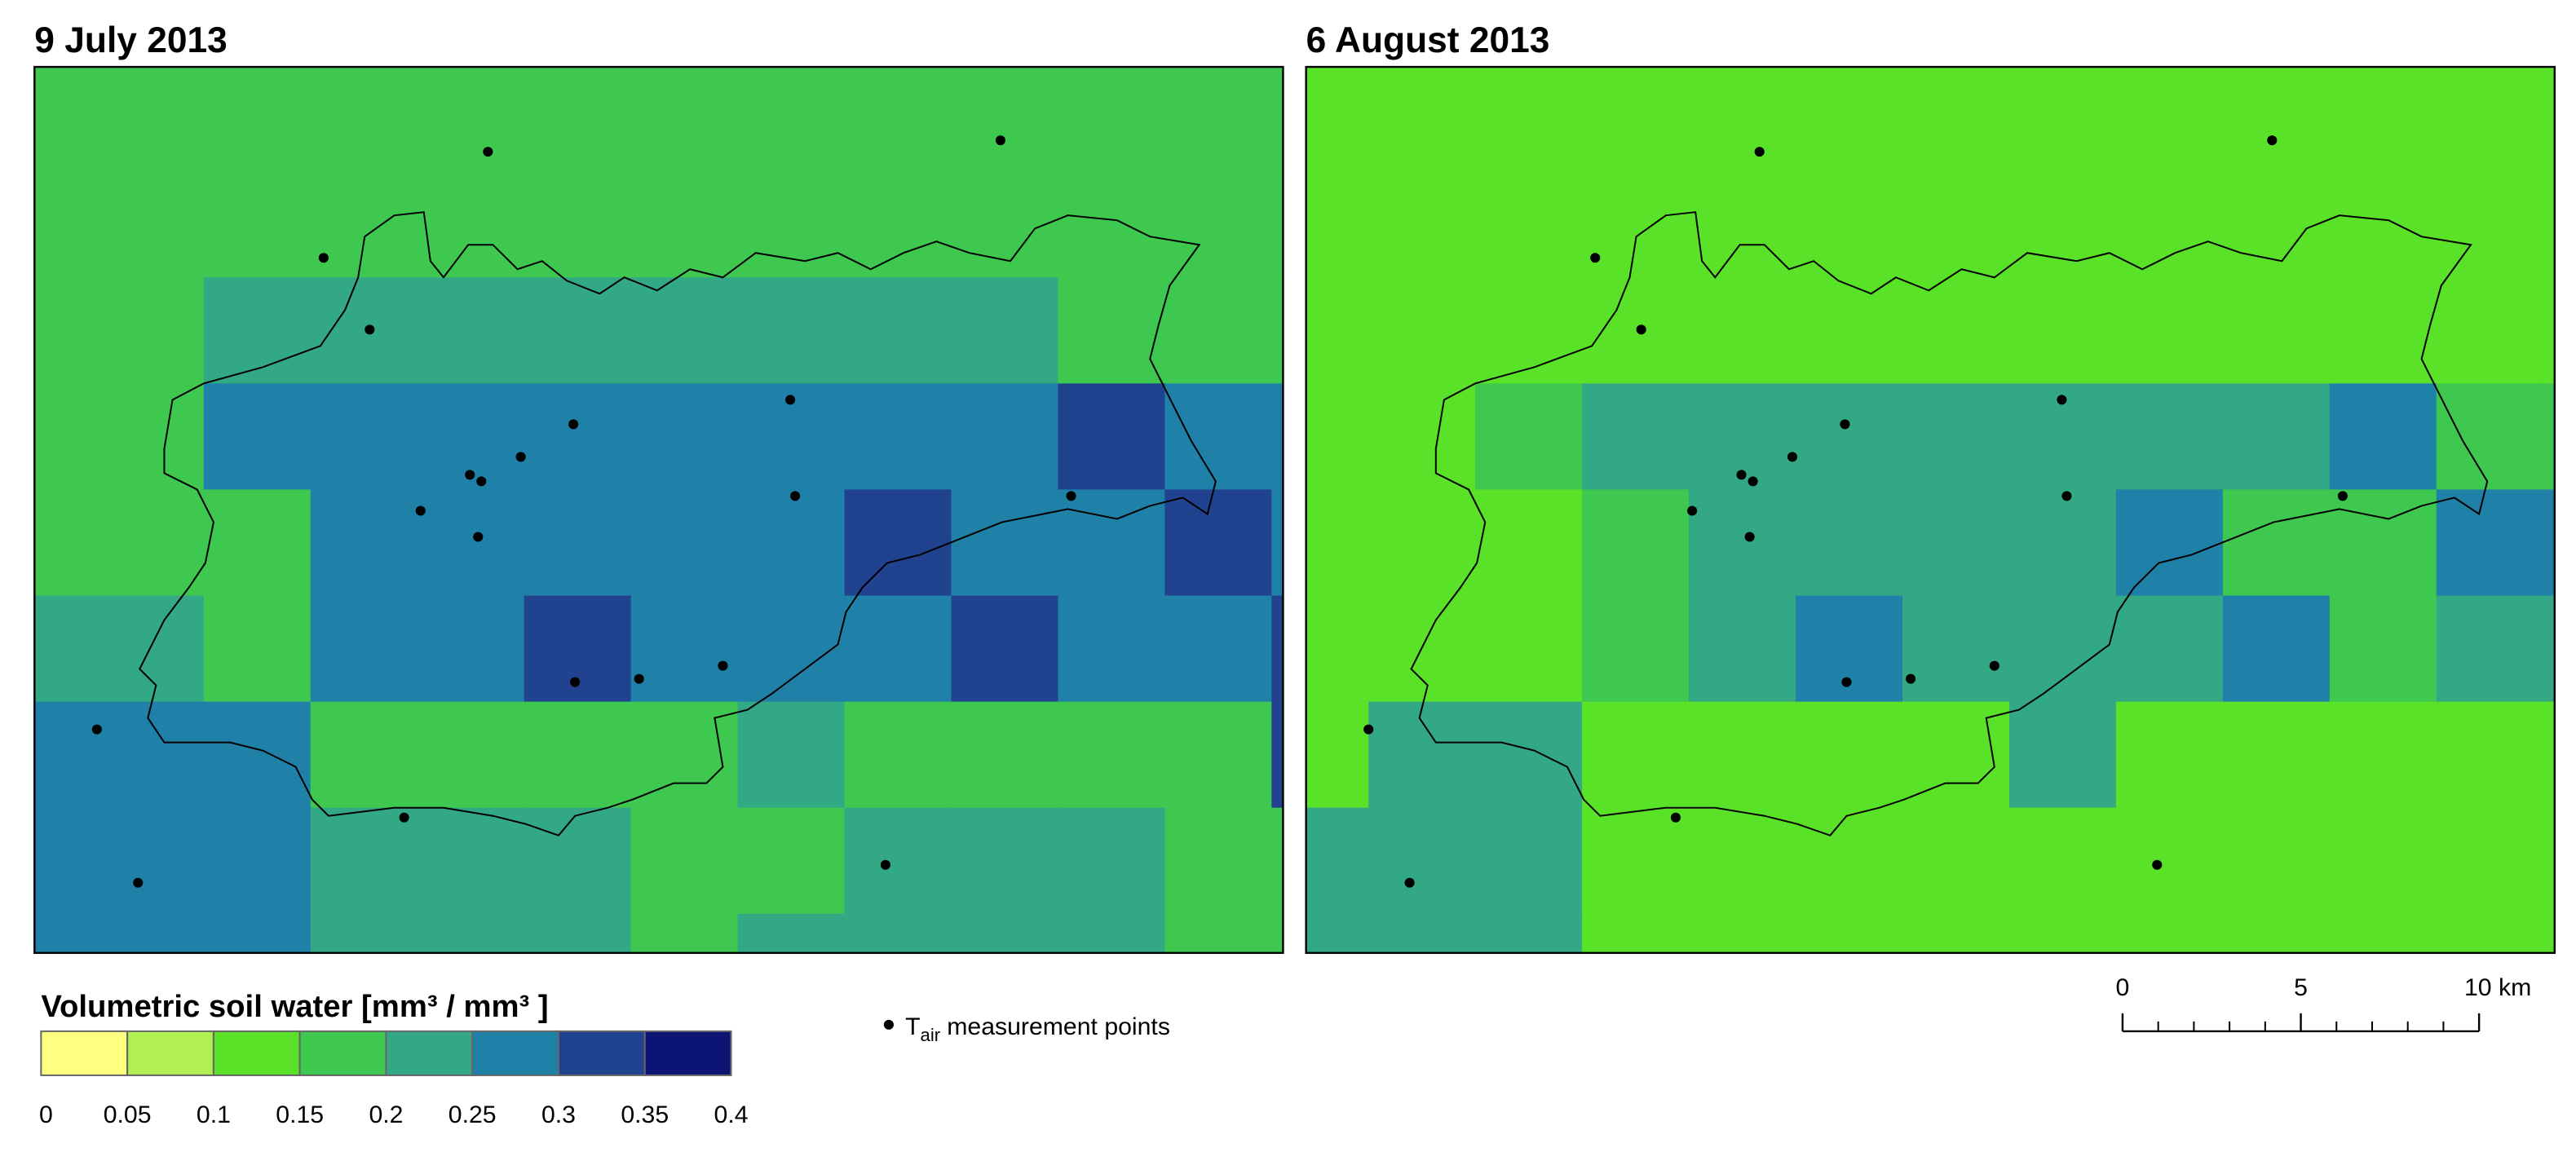  Describe the element at coordinates (888, 1024) in the screenshot. I see `point-legend-symbol` at that location.